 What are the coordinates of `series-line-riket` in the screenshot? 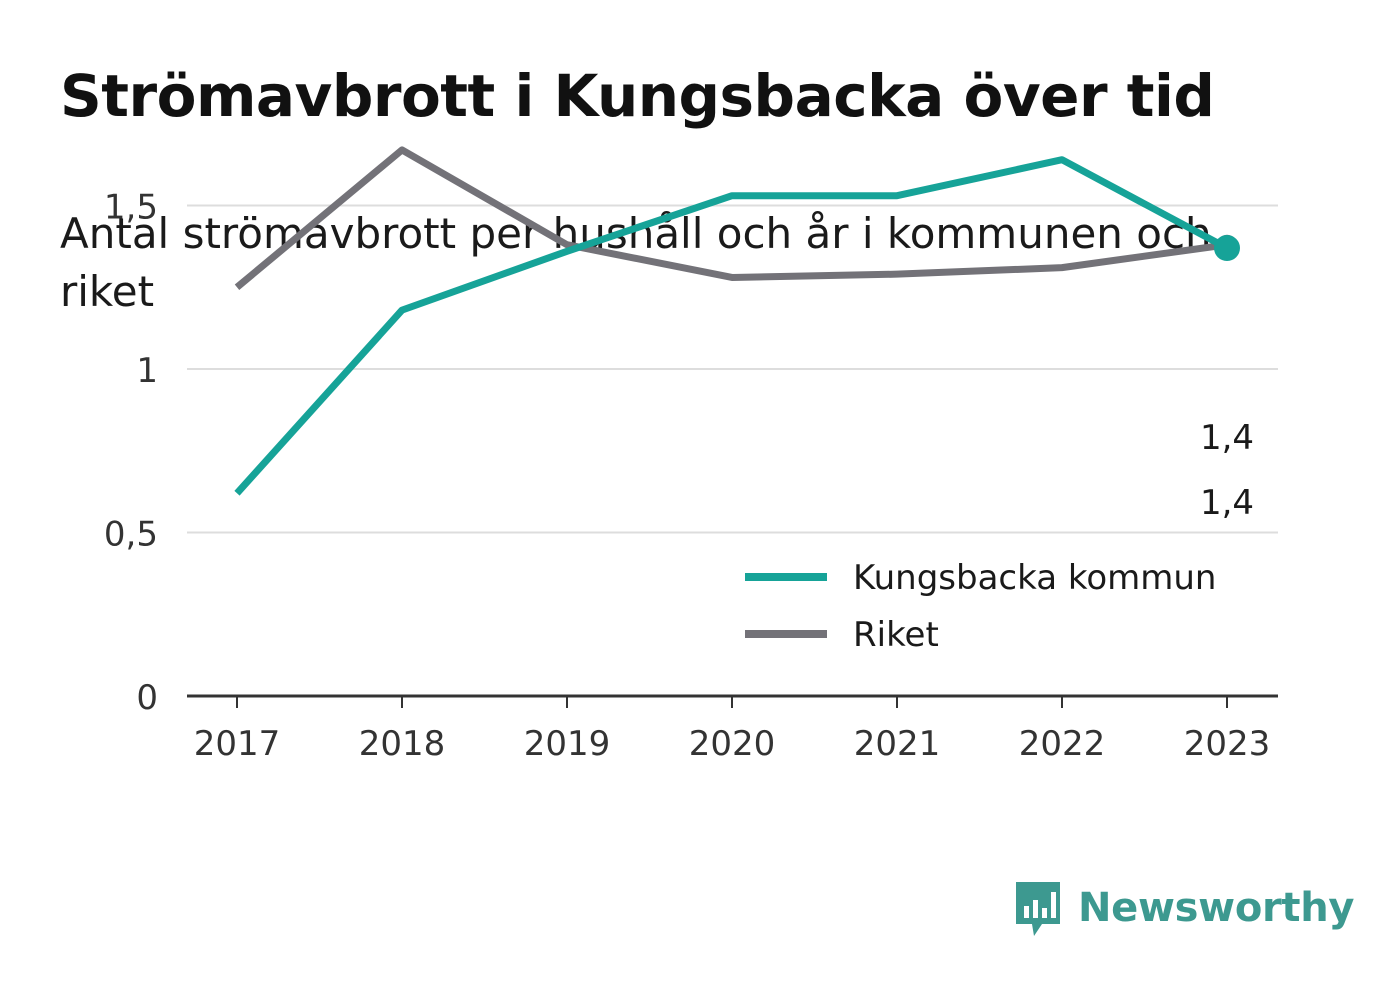 It's located at (731, 218).